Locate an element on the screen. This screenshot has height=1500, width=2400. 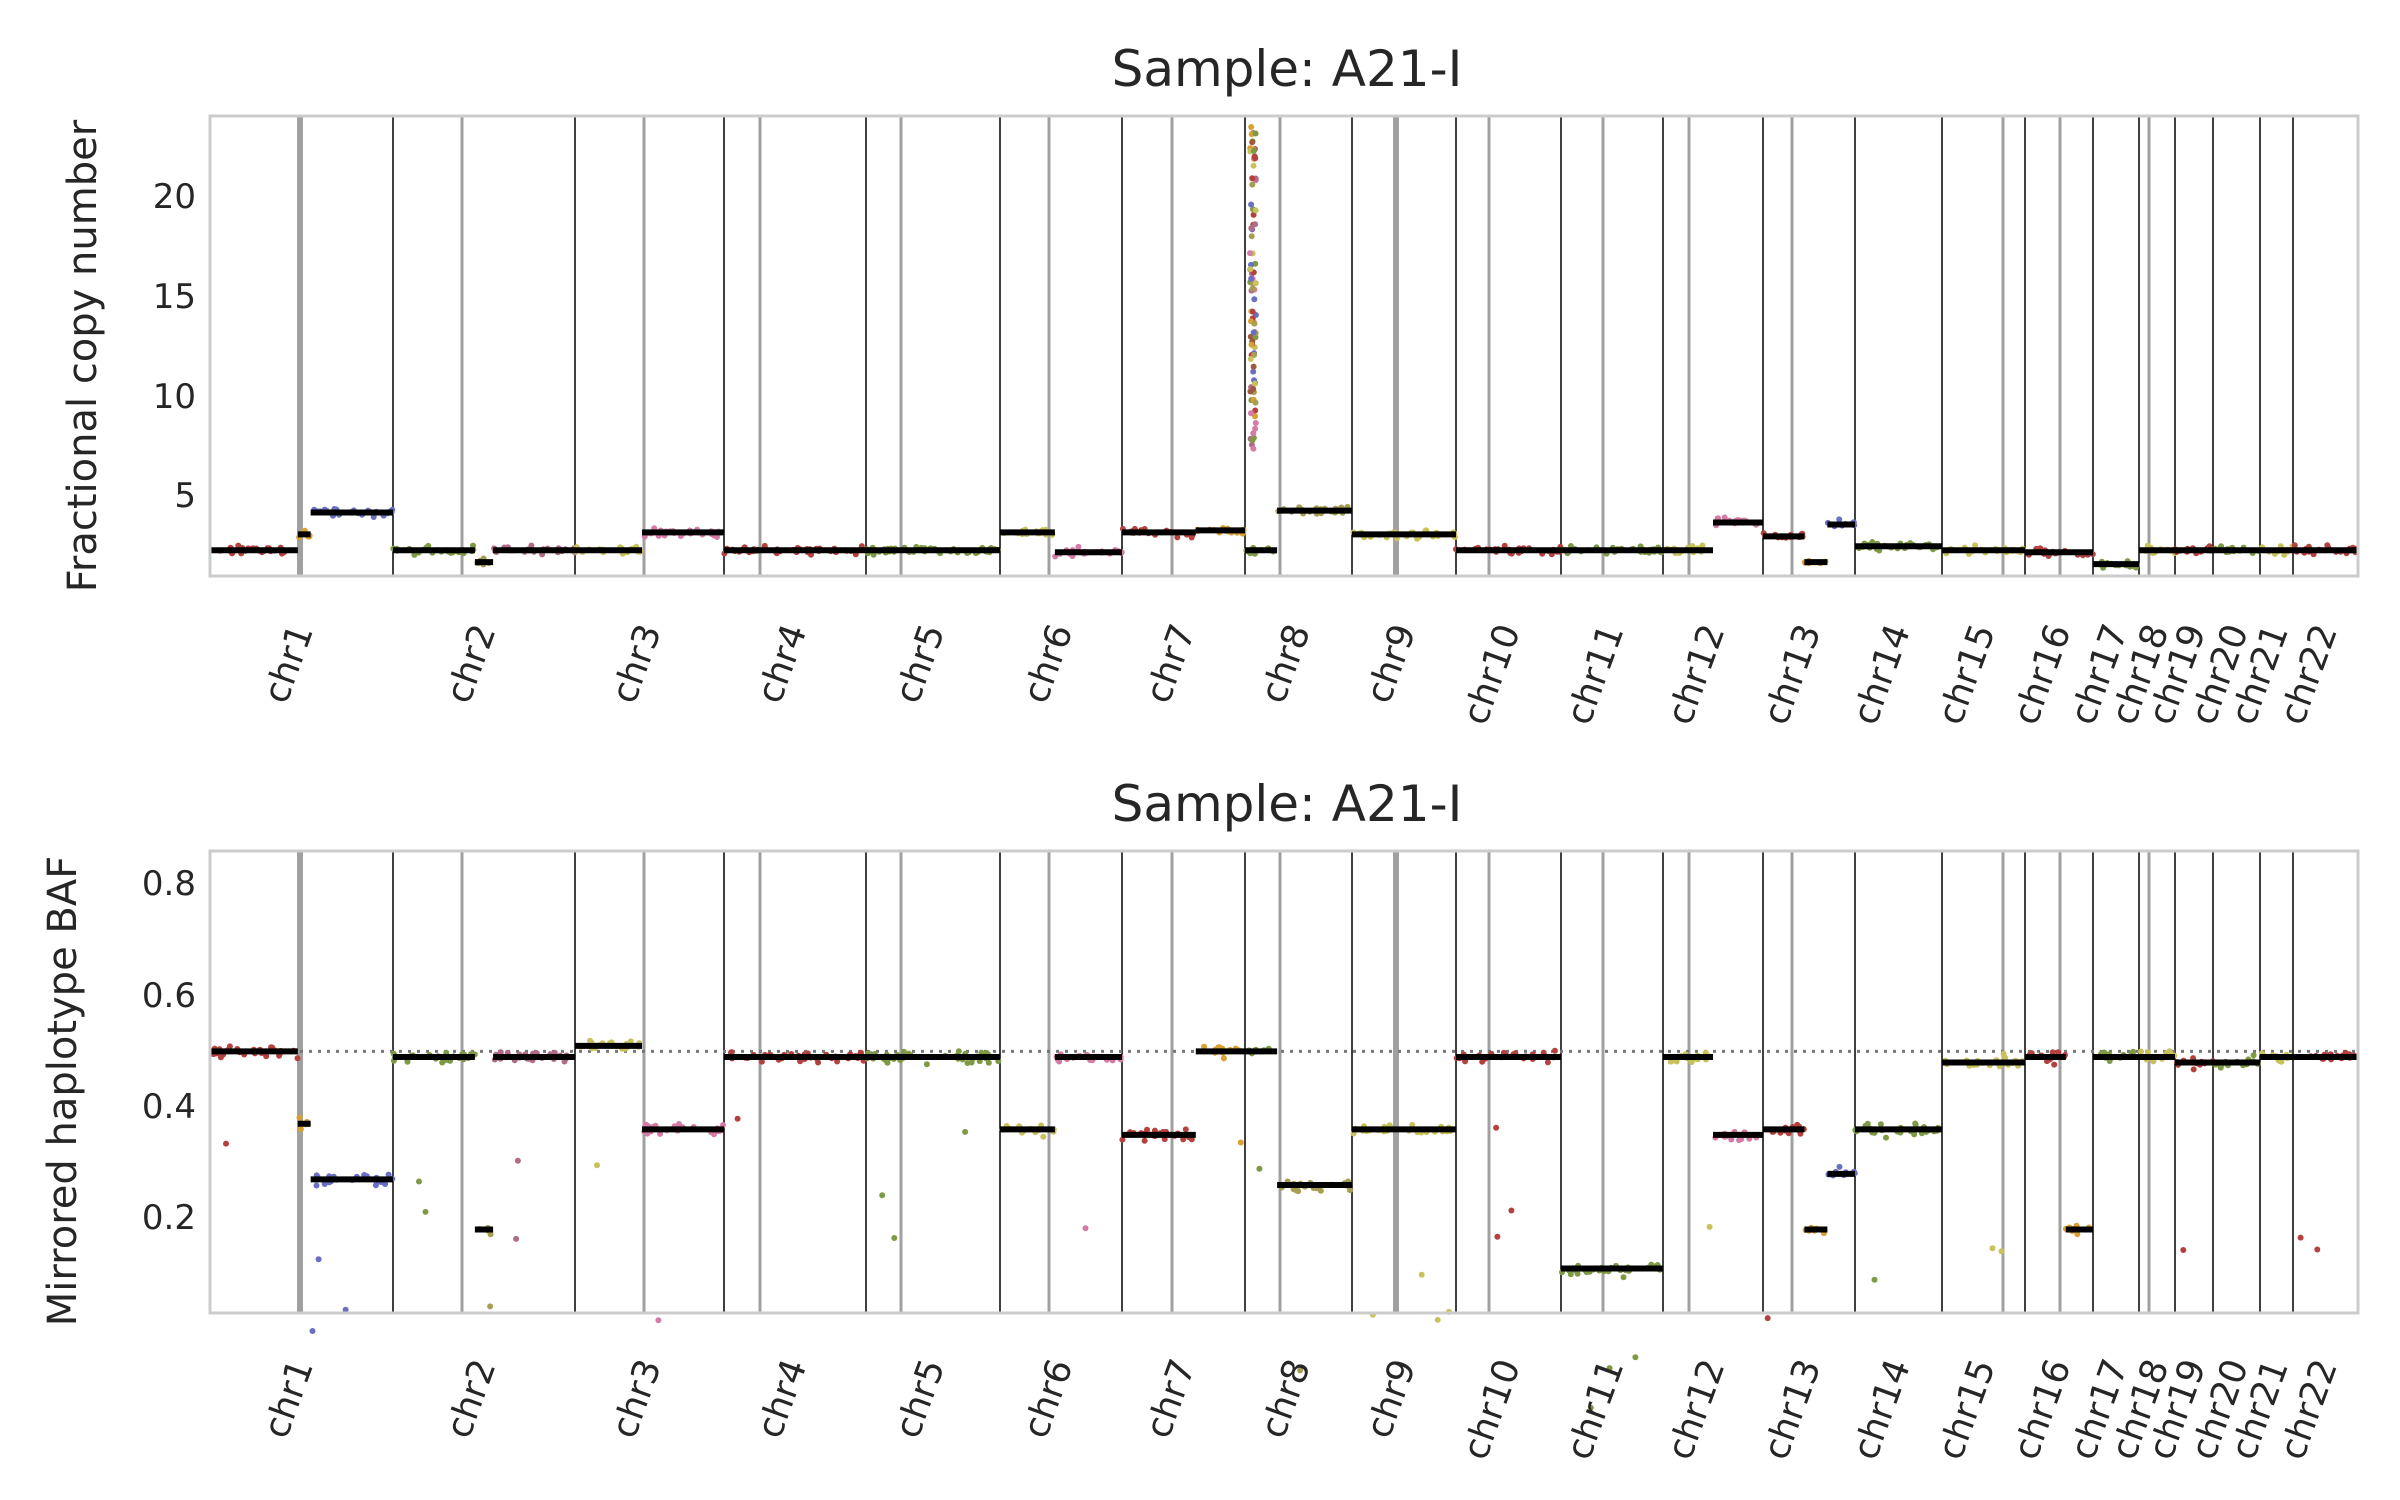
chromosome-label: chr14 is located at coordinates (1882, 674).